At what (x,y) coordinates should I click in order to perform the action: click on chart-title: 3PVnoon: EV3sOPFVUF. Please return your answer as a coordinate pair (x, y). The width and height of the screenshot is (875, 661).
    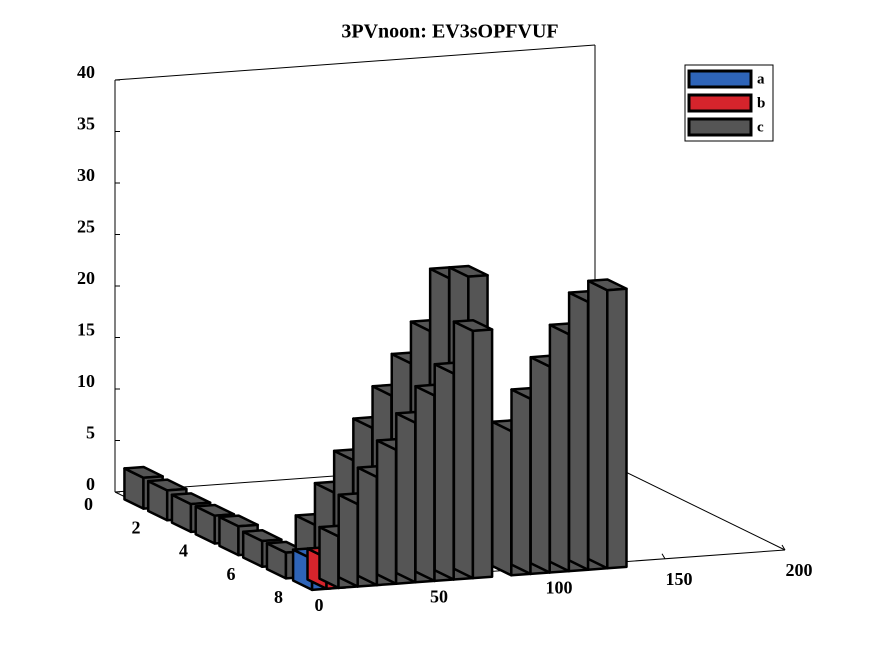
    Looking at the image, I should click on (449, 32).